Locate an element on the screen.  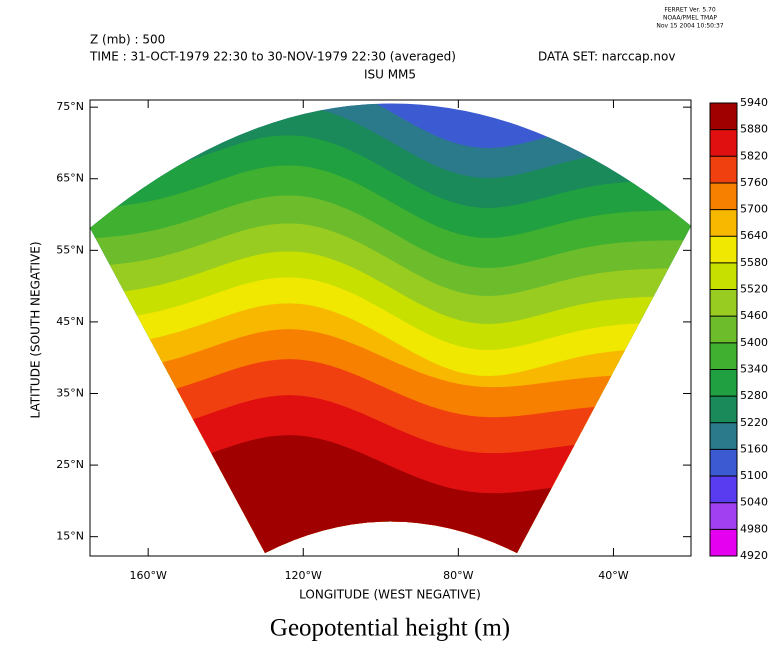
title: Geopotential height (m) is located at coordinates (390, 628).